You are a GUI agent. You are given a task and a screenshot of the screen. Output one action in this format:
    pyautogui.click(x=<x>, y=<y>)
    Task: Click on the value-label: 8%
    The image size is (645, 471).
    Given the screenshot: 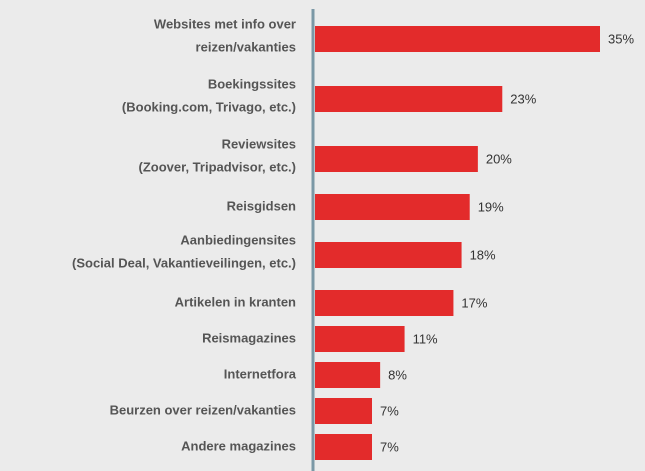 What is the action you would take?
    pyautogui.click(x=397, y=374)
    